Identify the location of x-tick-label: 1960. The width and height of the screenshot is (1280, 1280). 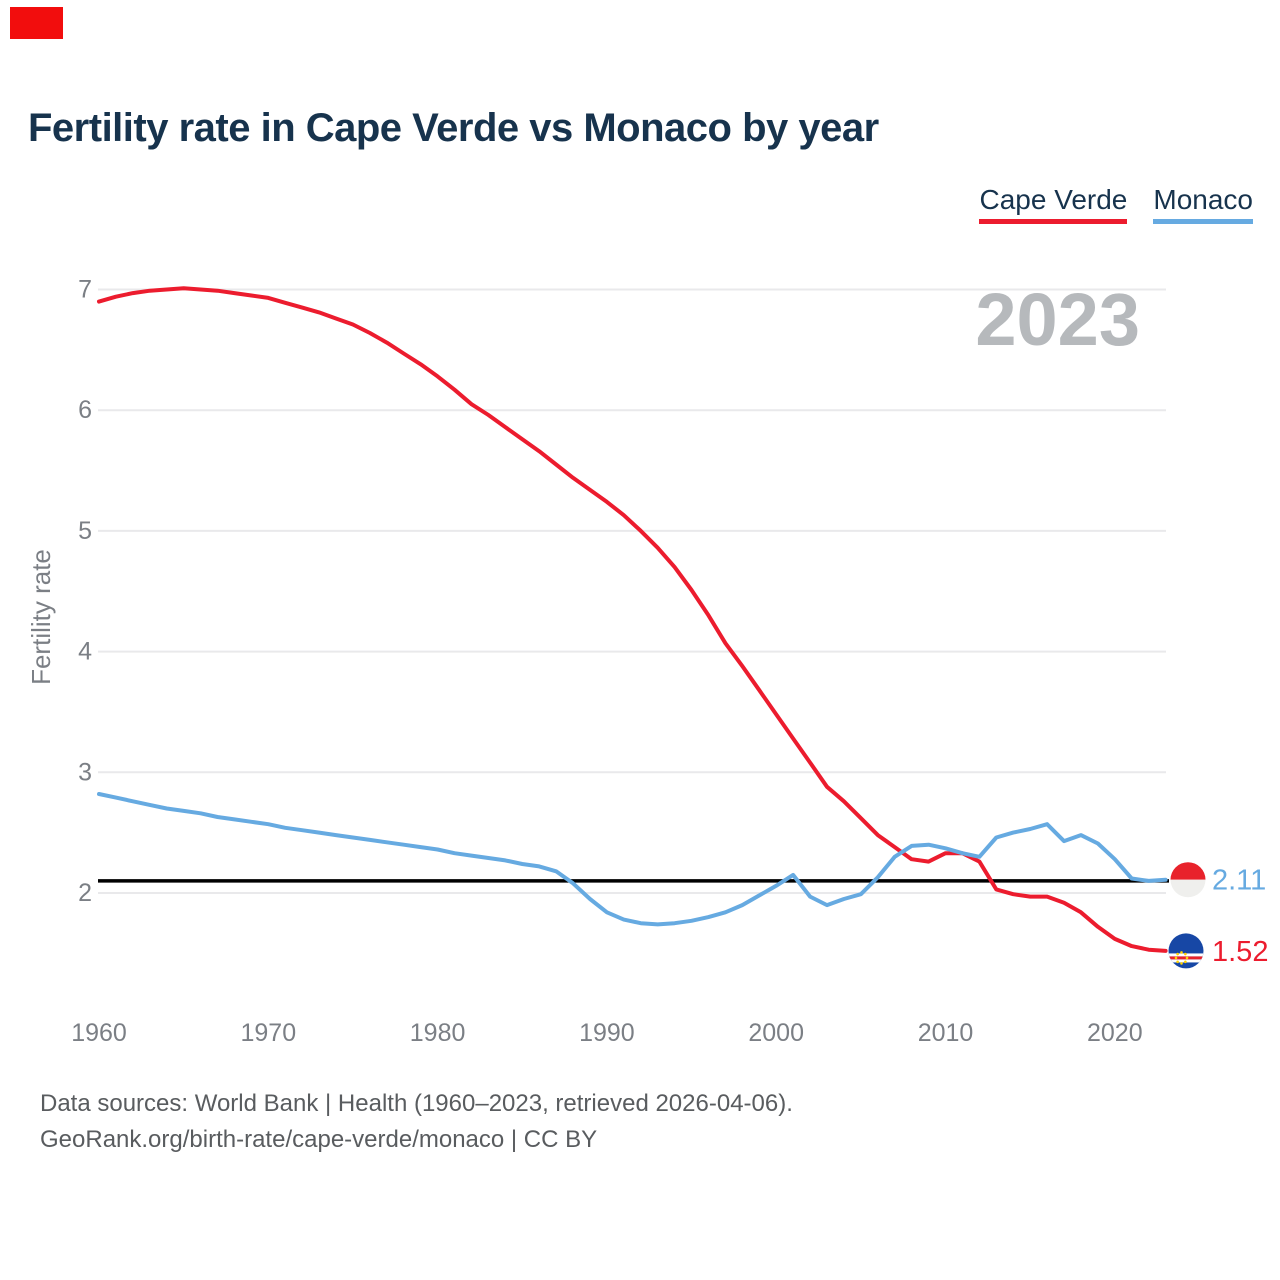
(99, 1033).